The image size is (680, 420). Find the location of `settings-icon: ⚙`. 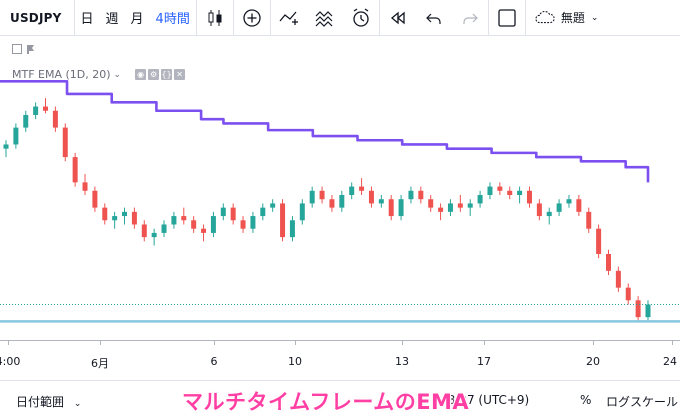

settings-icon: ⚙ is located at coordinates (154, 74).